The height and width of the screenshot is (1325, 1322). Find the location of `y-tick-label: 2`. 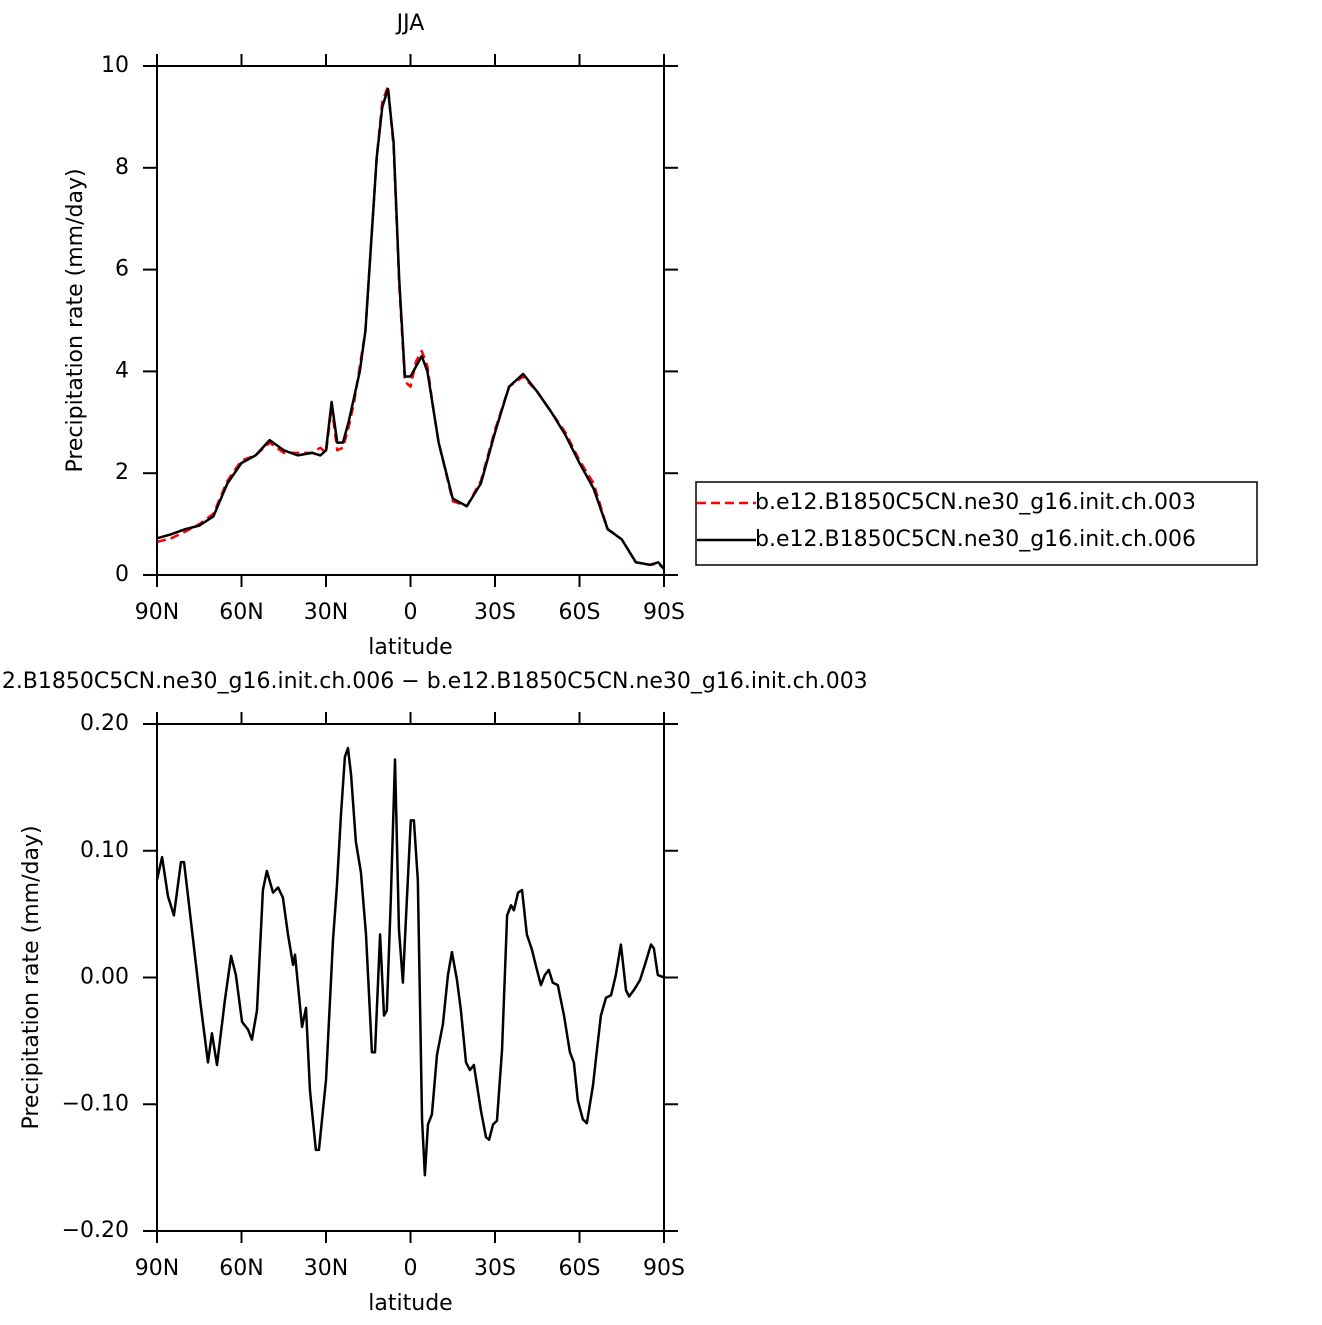

y-tick-label: 2 is located at coordinates (122, 472).